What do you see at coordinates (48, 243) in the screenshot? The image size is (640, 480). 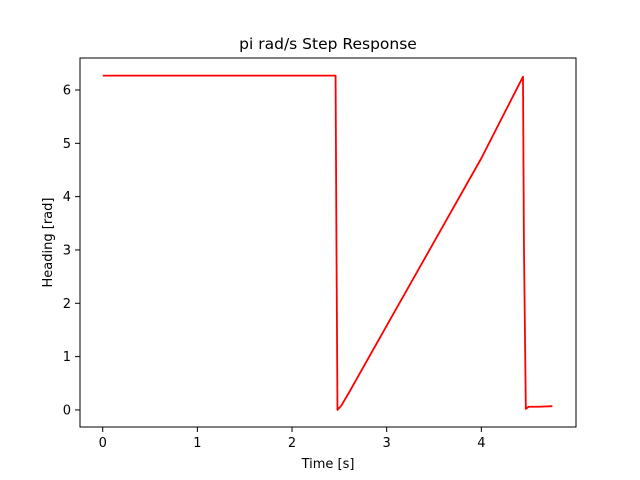 I see `y-axis-title: Heading [rad]` at bounding box center [48, 243].